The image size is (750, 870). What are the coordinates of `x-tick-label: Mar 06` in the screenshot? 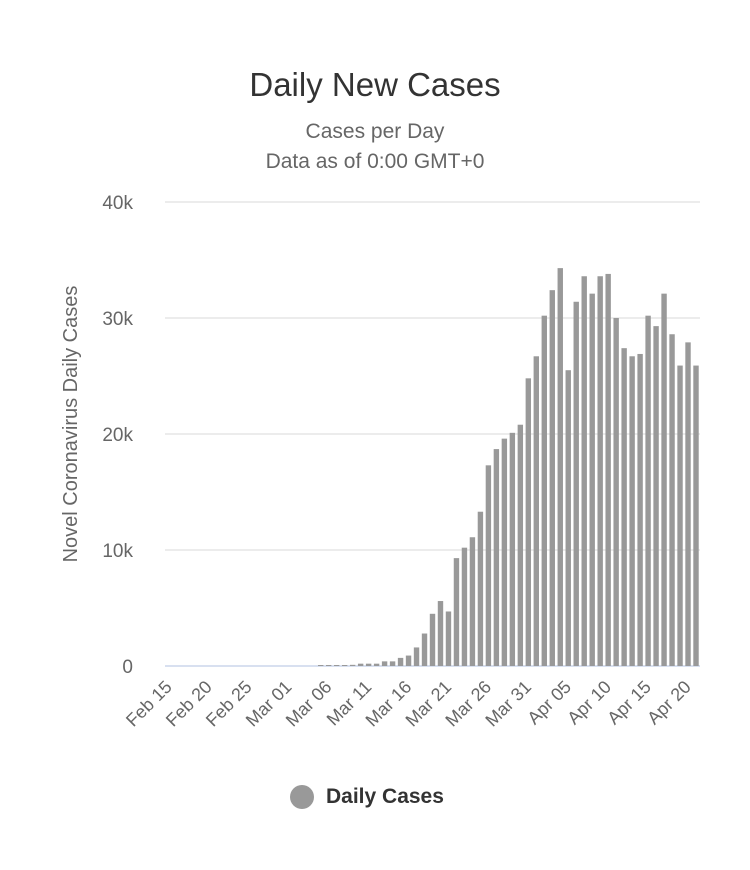 It's located at (309, 704).